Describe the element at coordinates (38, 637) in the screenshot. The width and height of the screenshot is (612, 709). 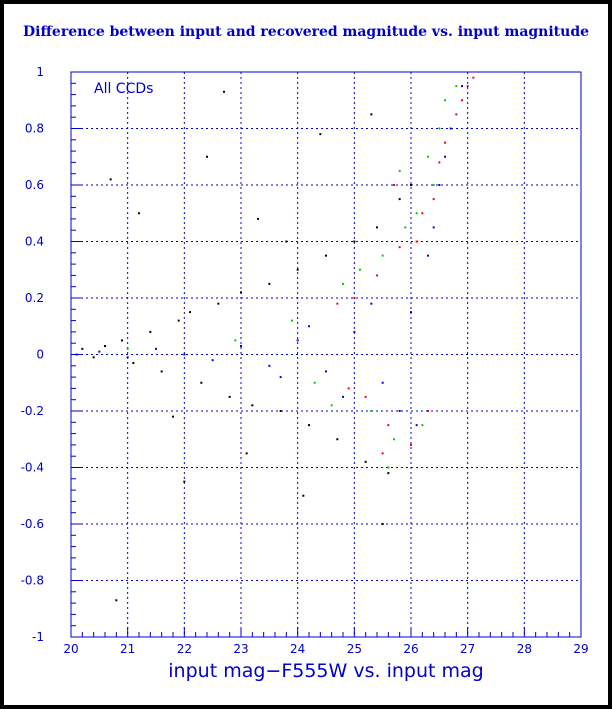
I see `y-tick-label: -1` at that location.